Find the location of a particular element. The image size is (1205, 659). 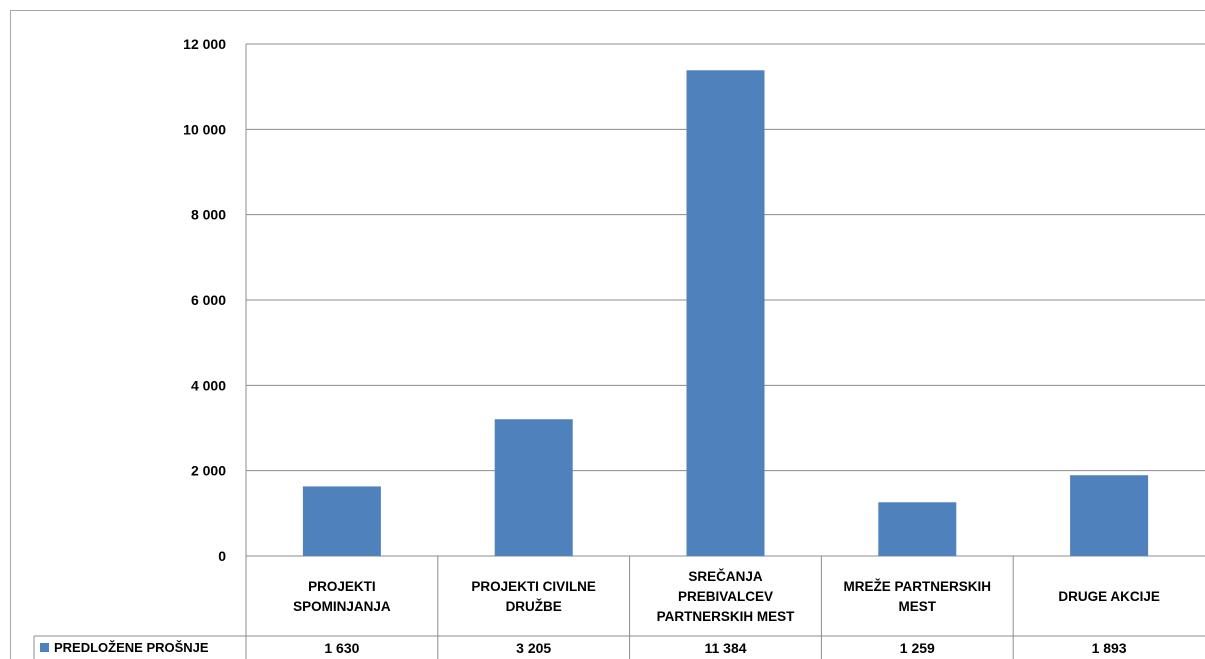

data-table-value-3: 1 259 is located at coordinates (917, 648).